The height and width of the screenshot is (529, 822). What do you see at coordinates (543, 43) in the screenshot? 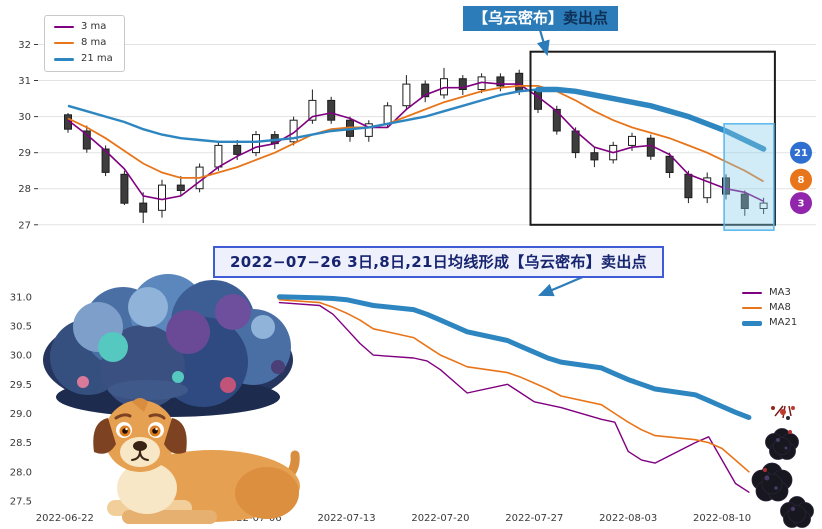
I see `callout-arrow` at bounding box center [543, 43].